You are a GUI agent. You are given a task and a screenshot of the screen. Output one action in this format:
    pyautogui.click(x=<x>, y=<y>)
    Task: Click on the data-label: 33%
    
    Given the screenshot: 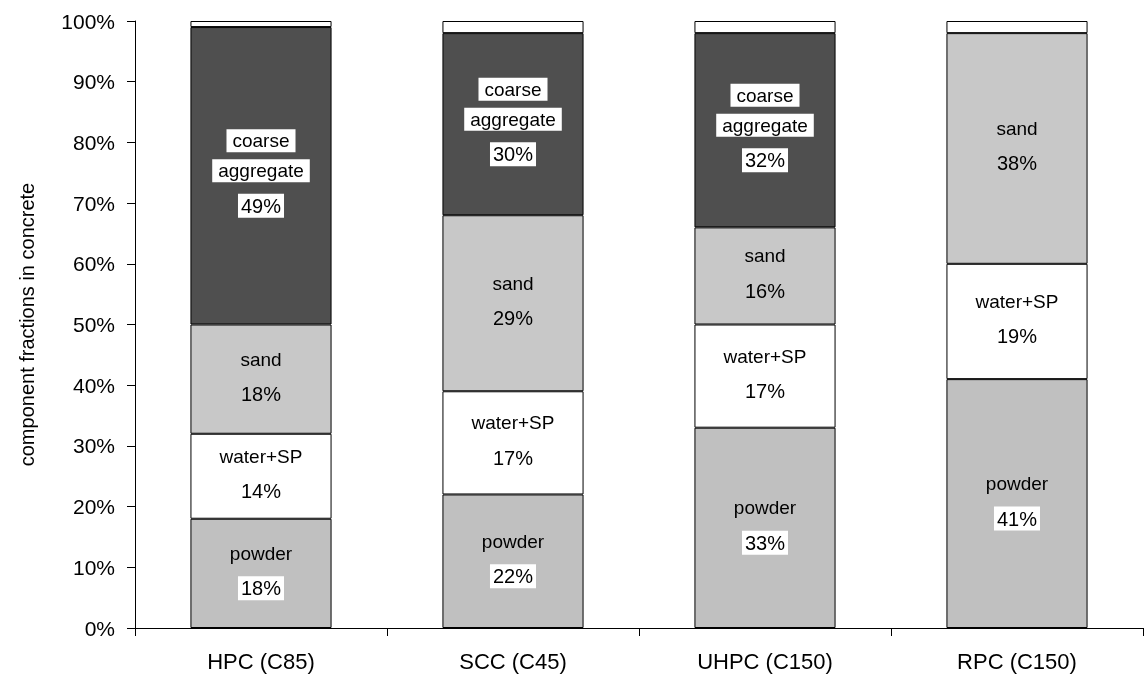 What is the action you would take?
    pyautogui.click(x=765, y=542)
    